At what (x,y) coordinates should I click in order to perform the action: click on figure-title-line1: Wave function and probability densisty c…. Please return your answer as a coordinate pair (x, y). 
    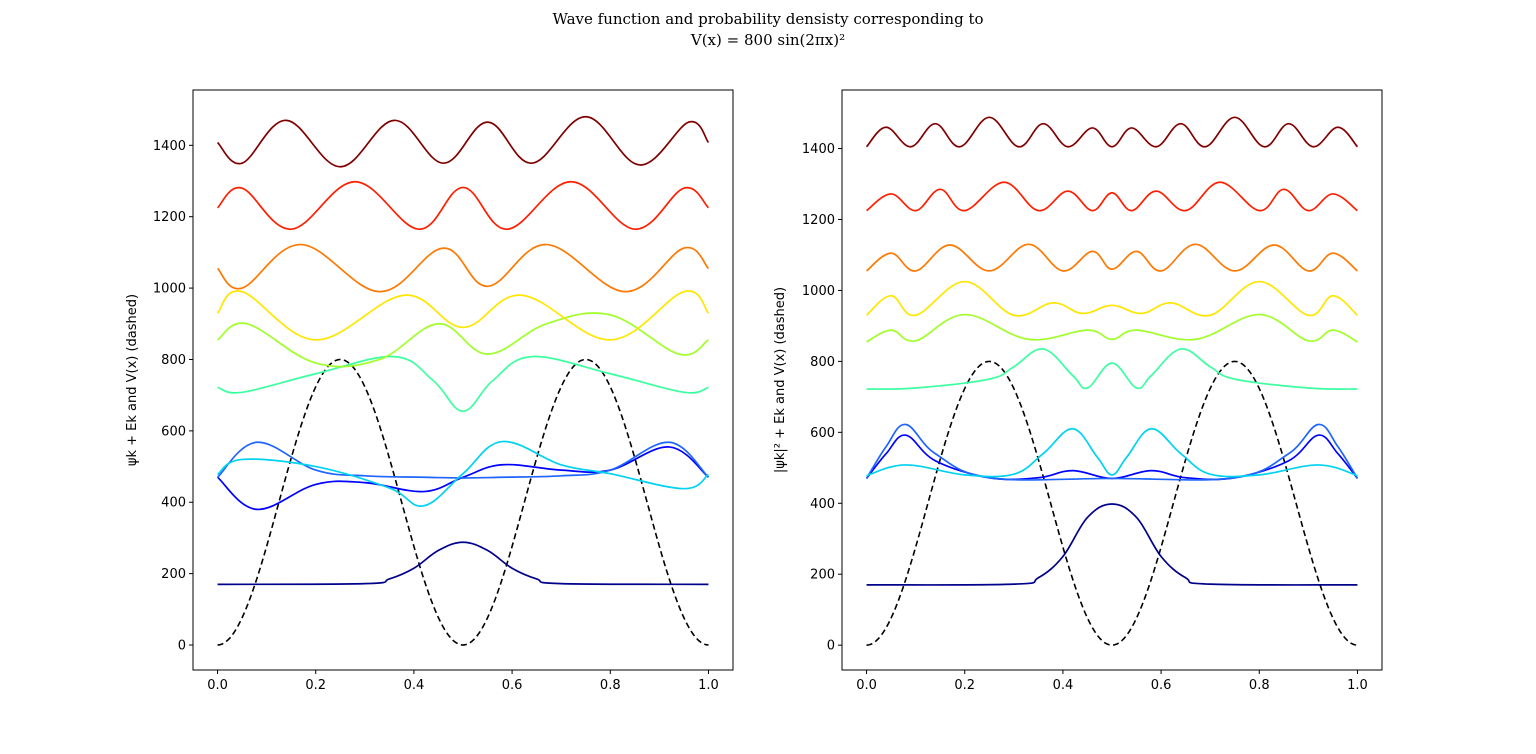
    Looking at the image, I should click on (768, 19).